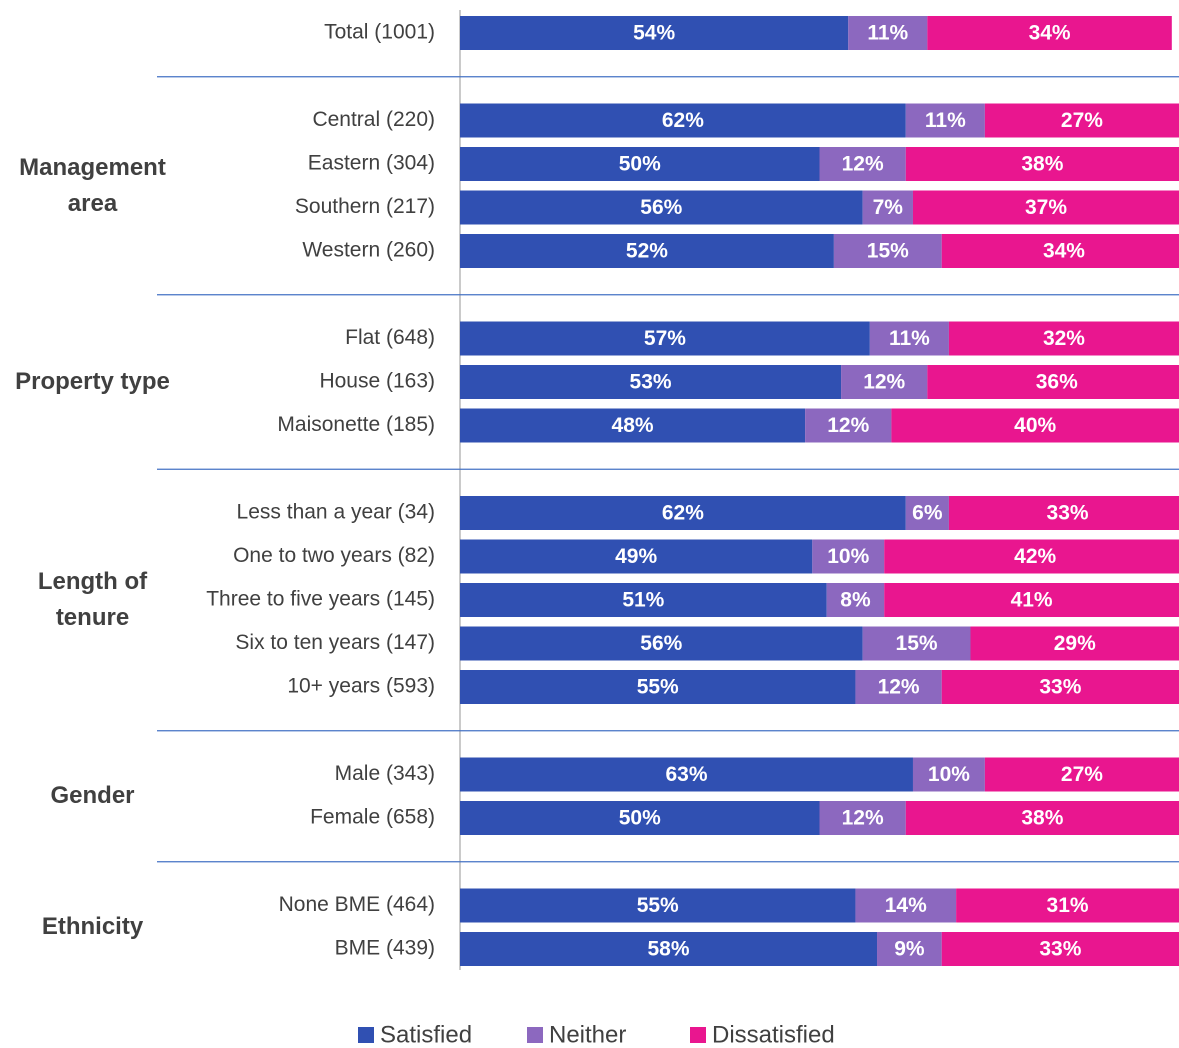  What do you see at coordinates (373, 119) in the screenshot?
I see `category-label: Central (220)` at bounding box center [373, 119].